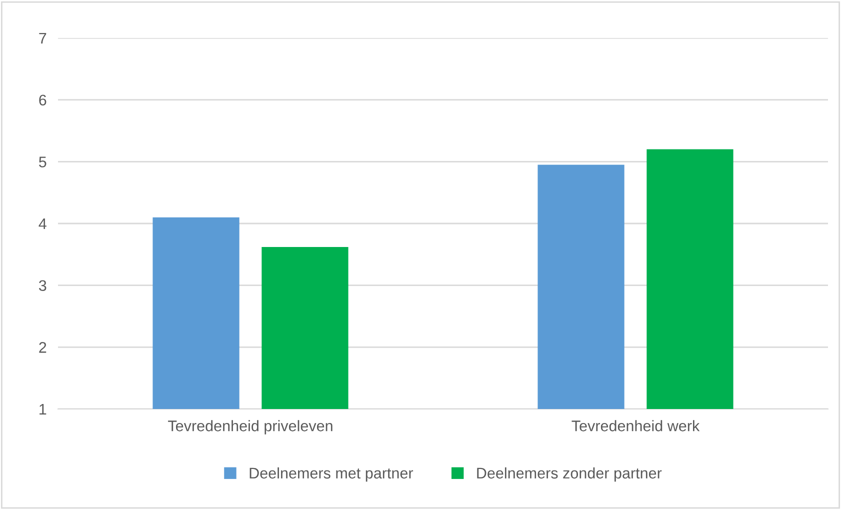  I want to click on y-tick-label: 2, so click(42, 347).